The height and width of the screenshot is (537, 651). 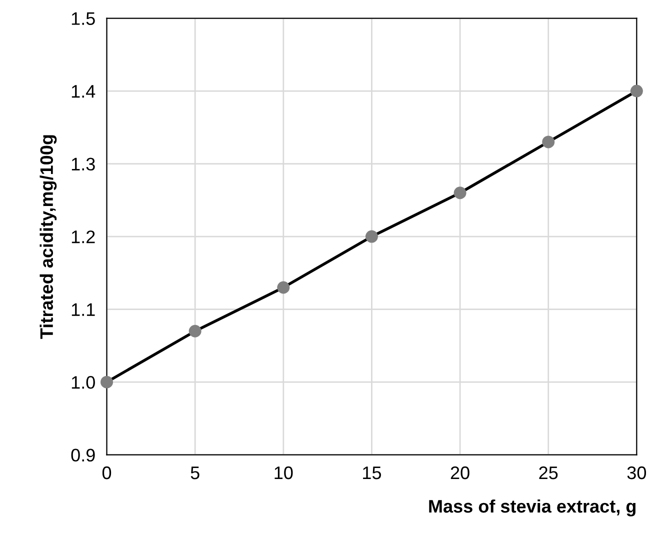 I want to click on x-tick-label: 0, so click(x=107, y=473).